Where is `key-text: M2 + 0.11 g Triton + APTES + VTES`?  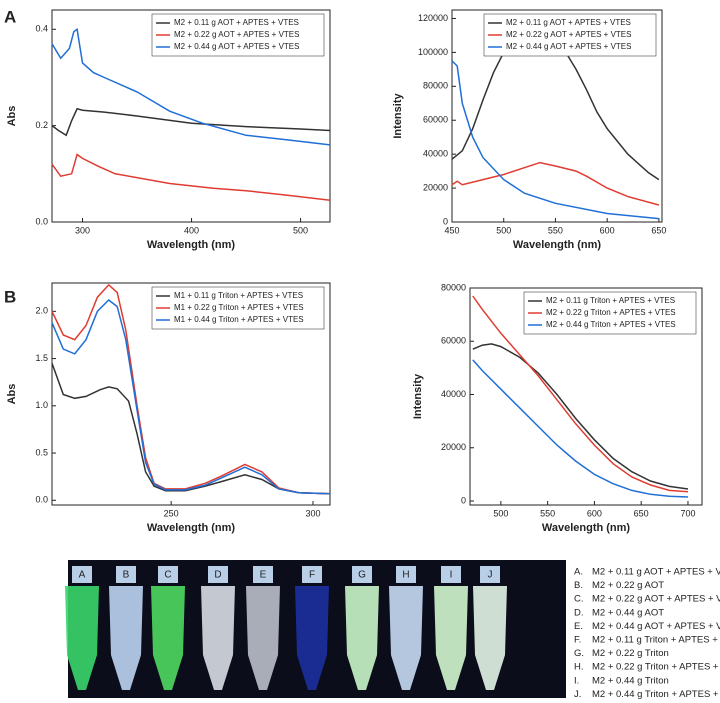
key-text: M2 + 0.11 g Triton + APTES + VTES is located at coordinates (656, 640).